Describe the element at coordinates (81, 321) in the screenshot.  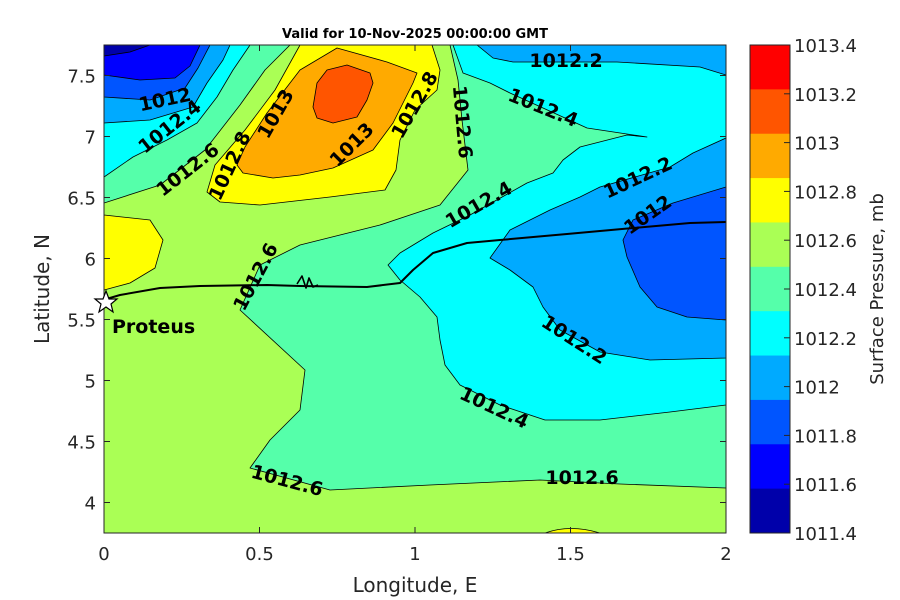
I see `y-tick-label: 5.5` at that location.